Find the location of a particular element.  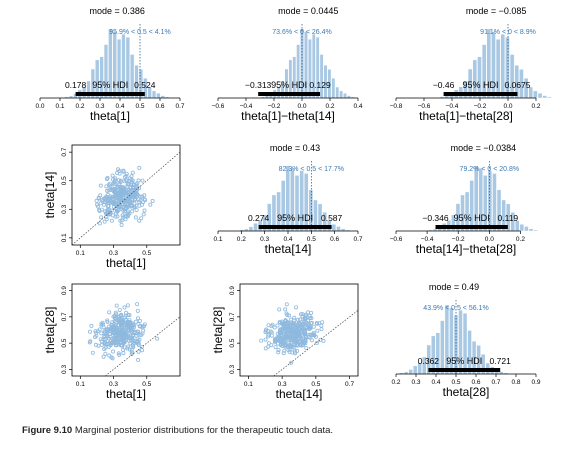

plot-frame is located at coordinates (126, 330).